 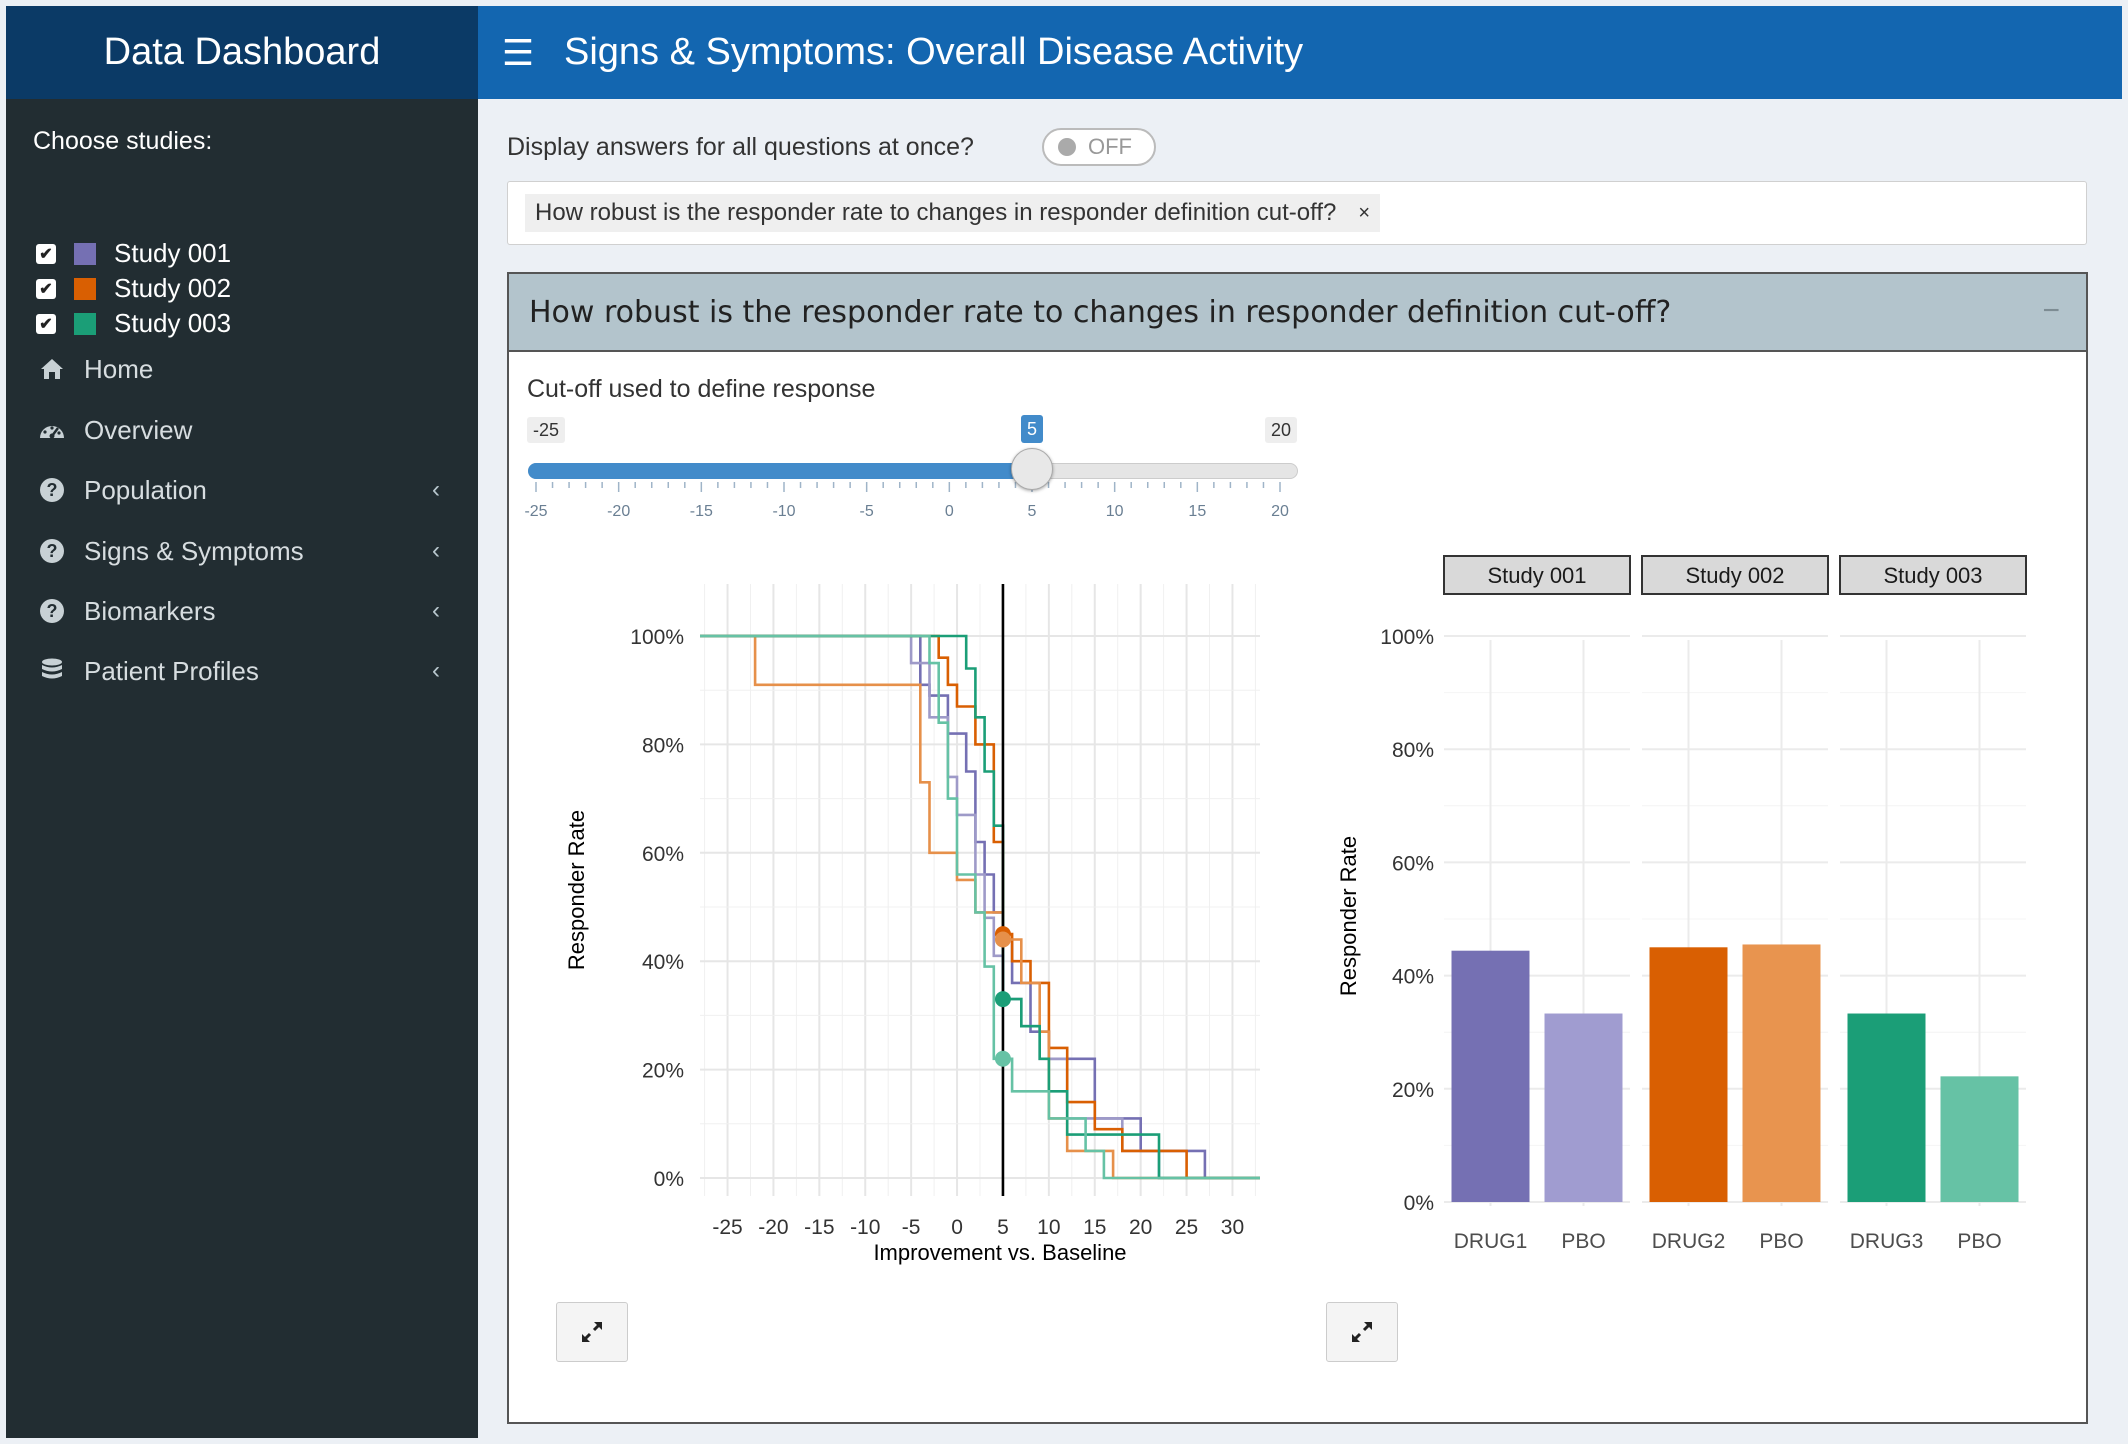 What do you see at coordinates (999, 1252) in the screenshot?
I see `x-axis-label: Improvement vs. Baseline` at bounding box center [999, 1252].